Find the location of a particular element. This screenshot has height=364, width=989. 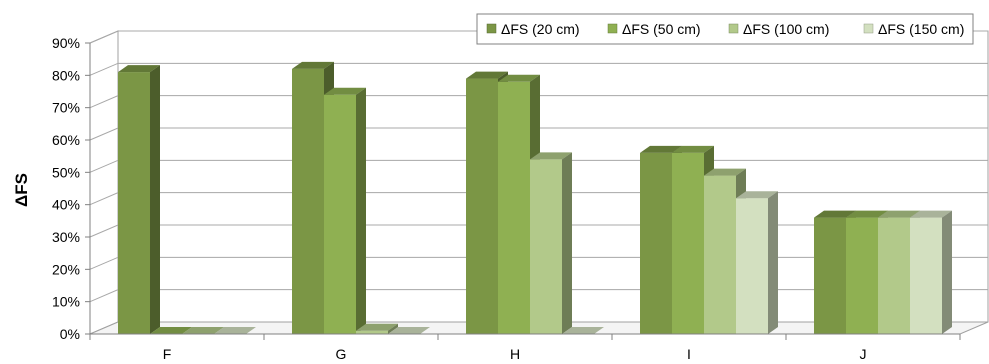

x-tick-label: J is located at coordinates (863, 354).